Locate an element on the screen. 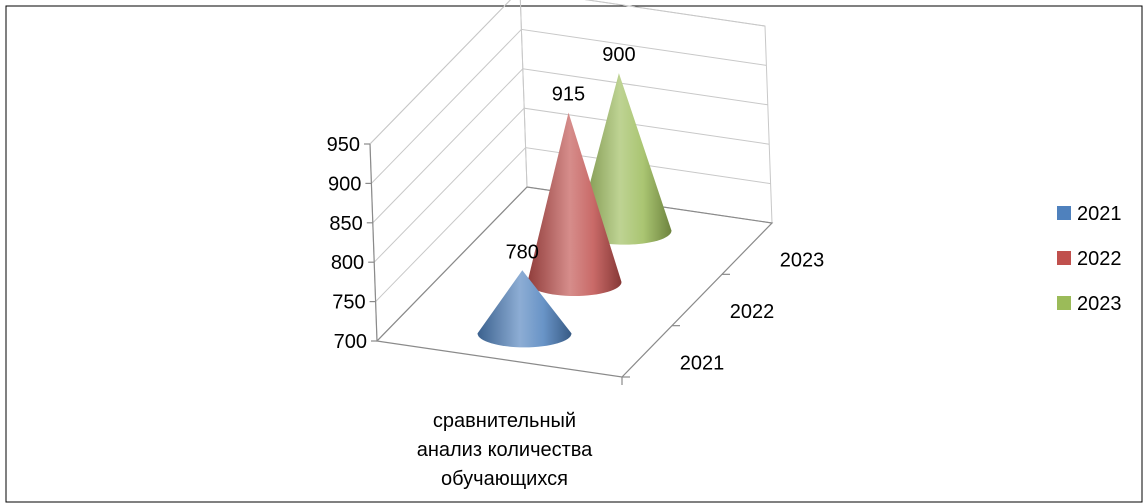 The width and height of the screenshot is (1148, 504). series-cones is located at coordinates (574, 210).